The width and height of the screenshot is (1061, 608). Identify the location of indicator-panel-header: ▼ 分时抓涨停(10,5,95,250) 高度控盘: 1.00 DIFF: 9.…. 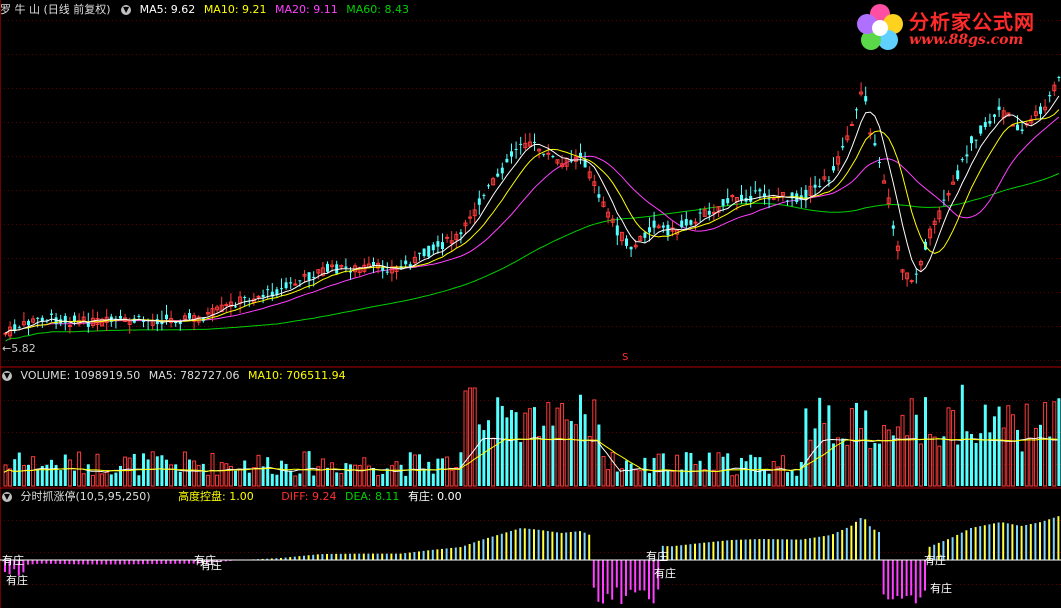
(233, 497).